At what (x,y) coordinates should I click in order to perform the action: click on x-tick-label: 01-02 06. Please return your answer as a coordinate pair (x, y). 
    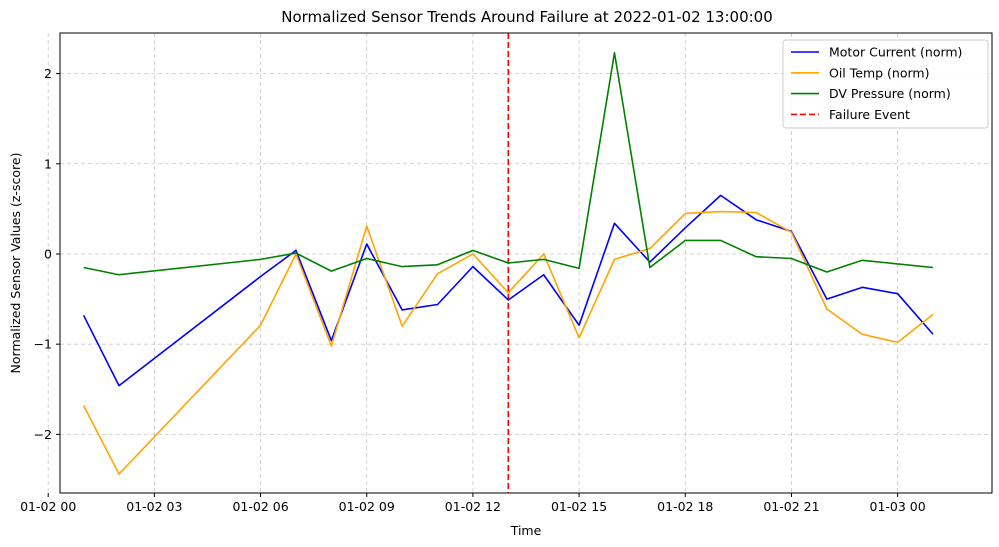
    Looking at the image, I should click on (260, 506).